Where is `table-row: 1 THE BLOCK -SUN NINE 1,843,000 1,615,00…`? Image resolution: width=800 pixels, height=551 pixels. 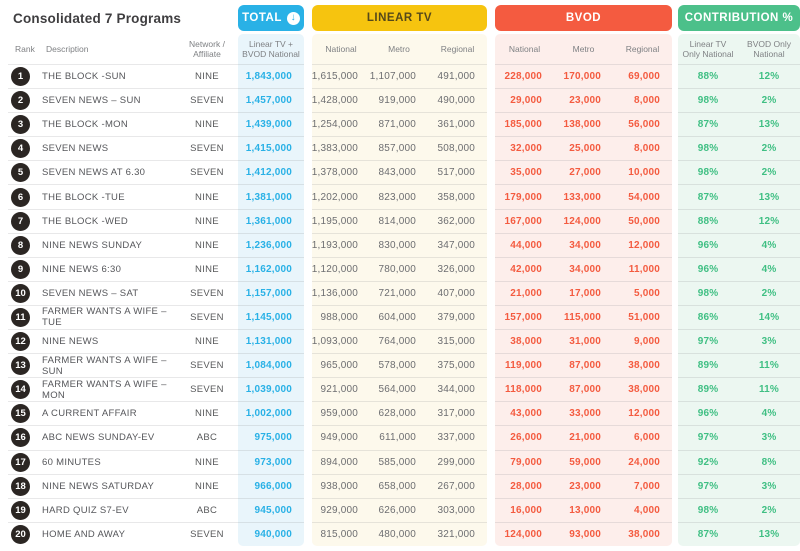 table-row: 1 THE BLOCK -SUN NINE 1,843,000 1,615,00… is located at coordinates (404, 76).